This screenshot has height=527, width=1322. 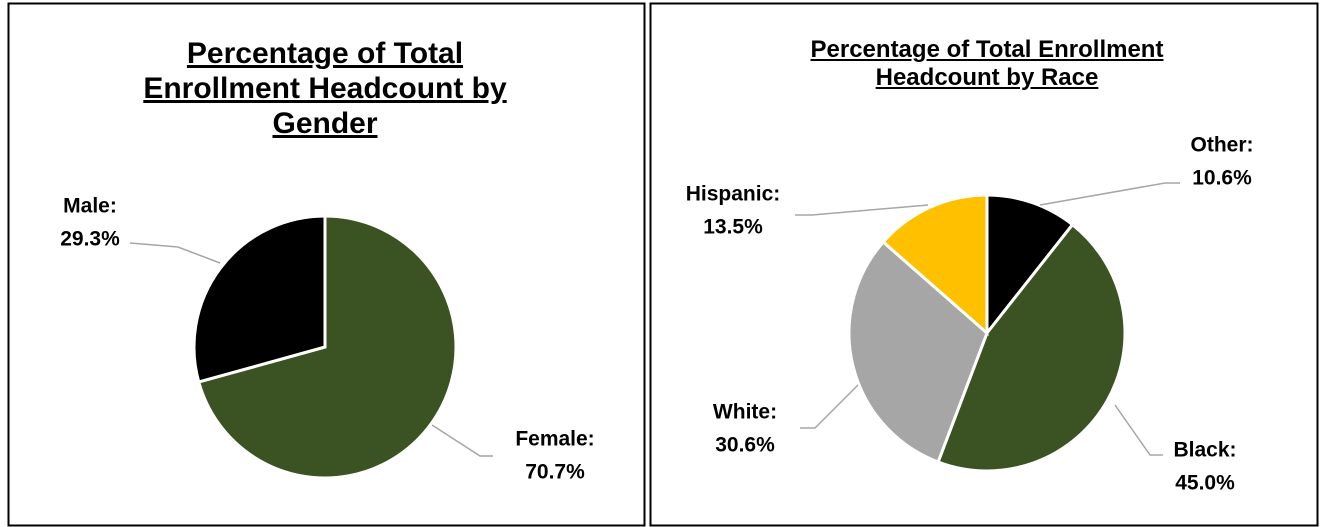 What do you see at coordinates (733, 227) in the screenshot?
I see `data-label: 13.5%` at bounding box center [733, 227].